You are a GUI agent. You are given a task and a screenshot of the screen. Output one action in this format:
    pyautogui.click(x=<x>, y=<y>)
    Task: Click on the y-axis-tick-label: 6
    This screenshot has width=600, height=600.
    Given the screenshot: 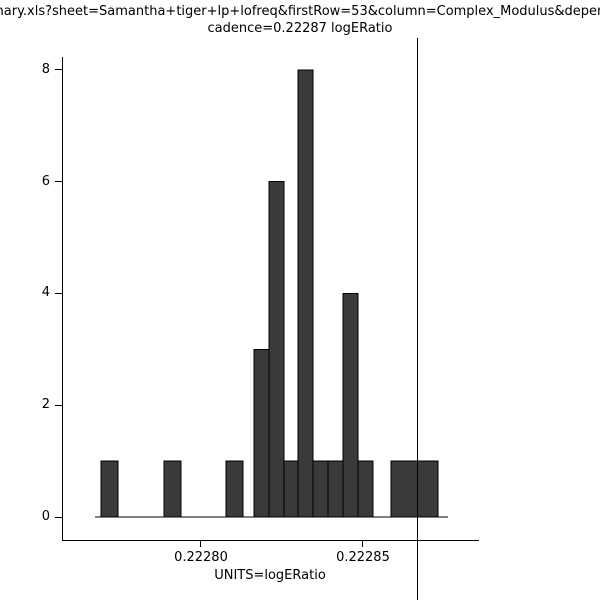 What is the action you would take?
    pyautogui.click(x=45, y=181)
    